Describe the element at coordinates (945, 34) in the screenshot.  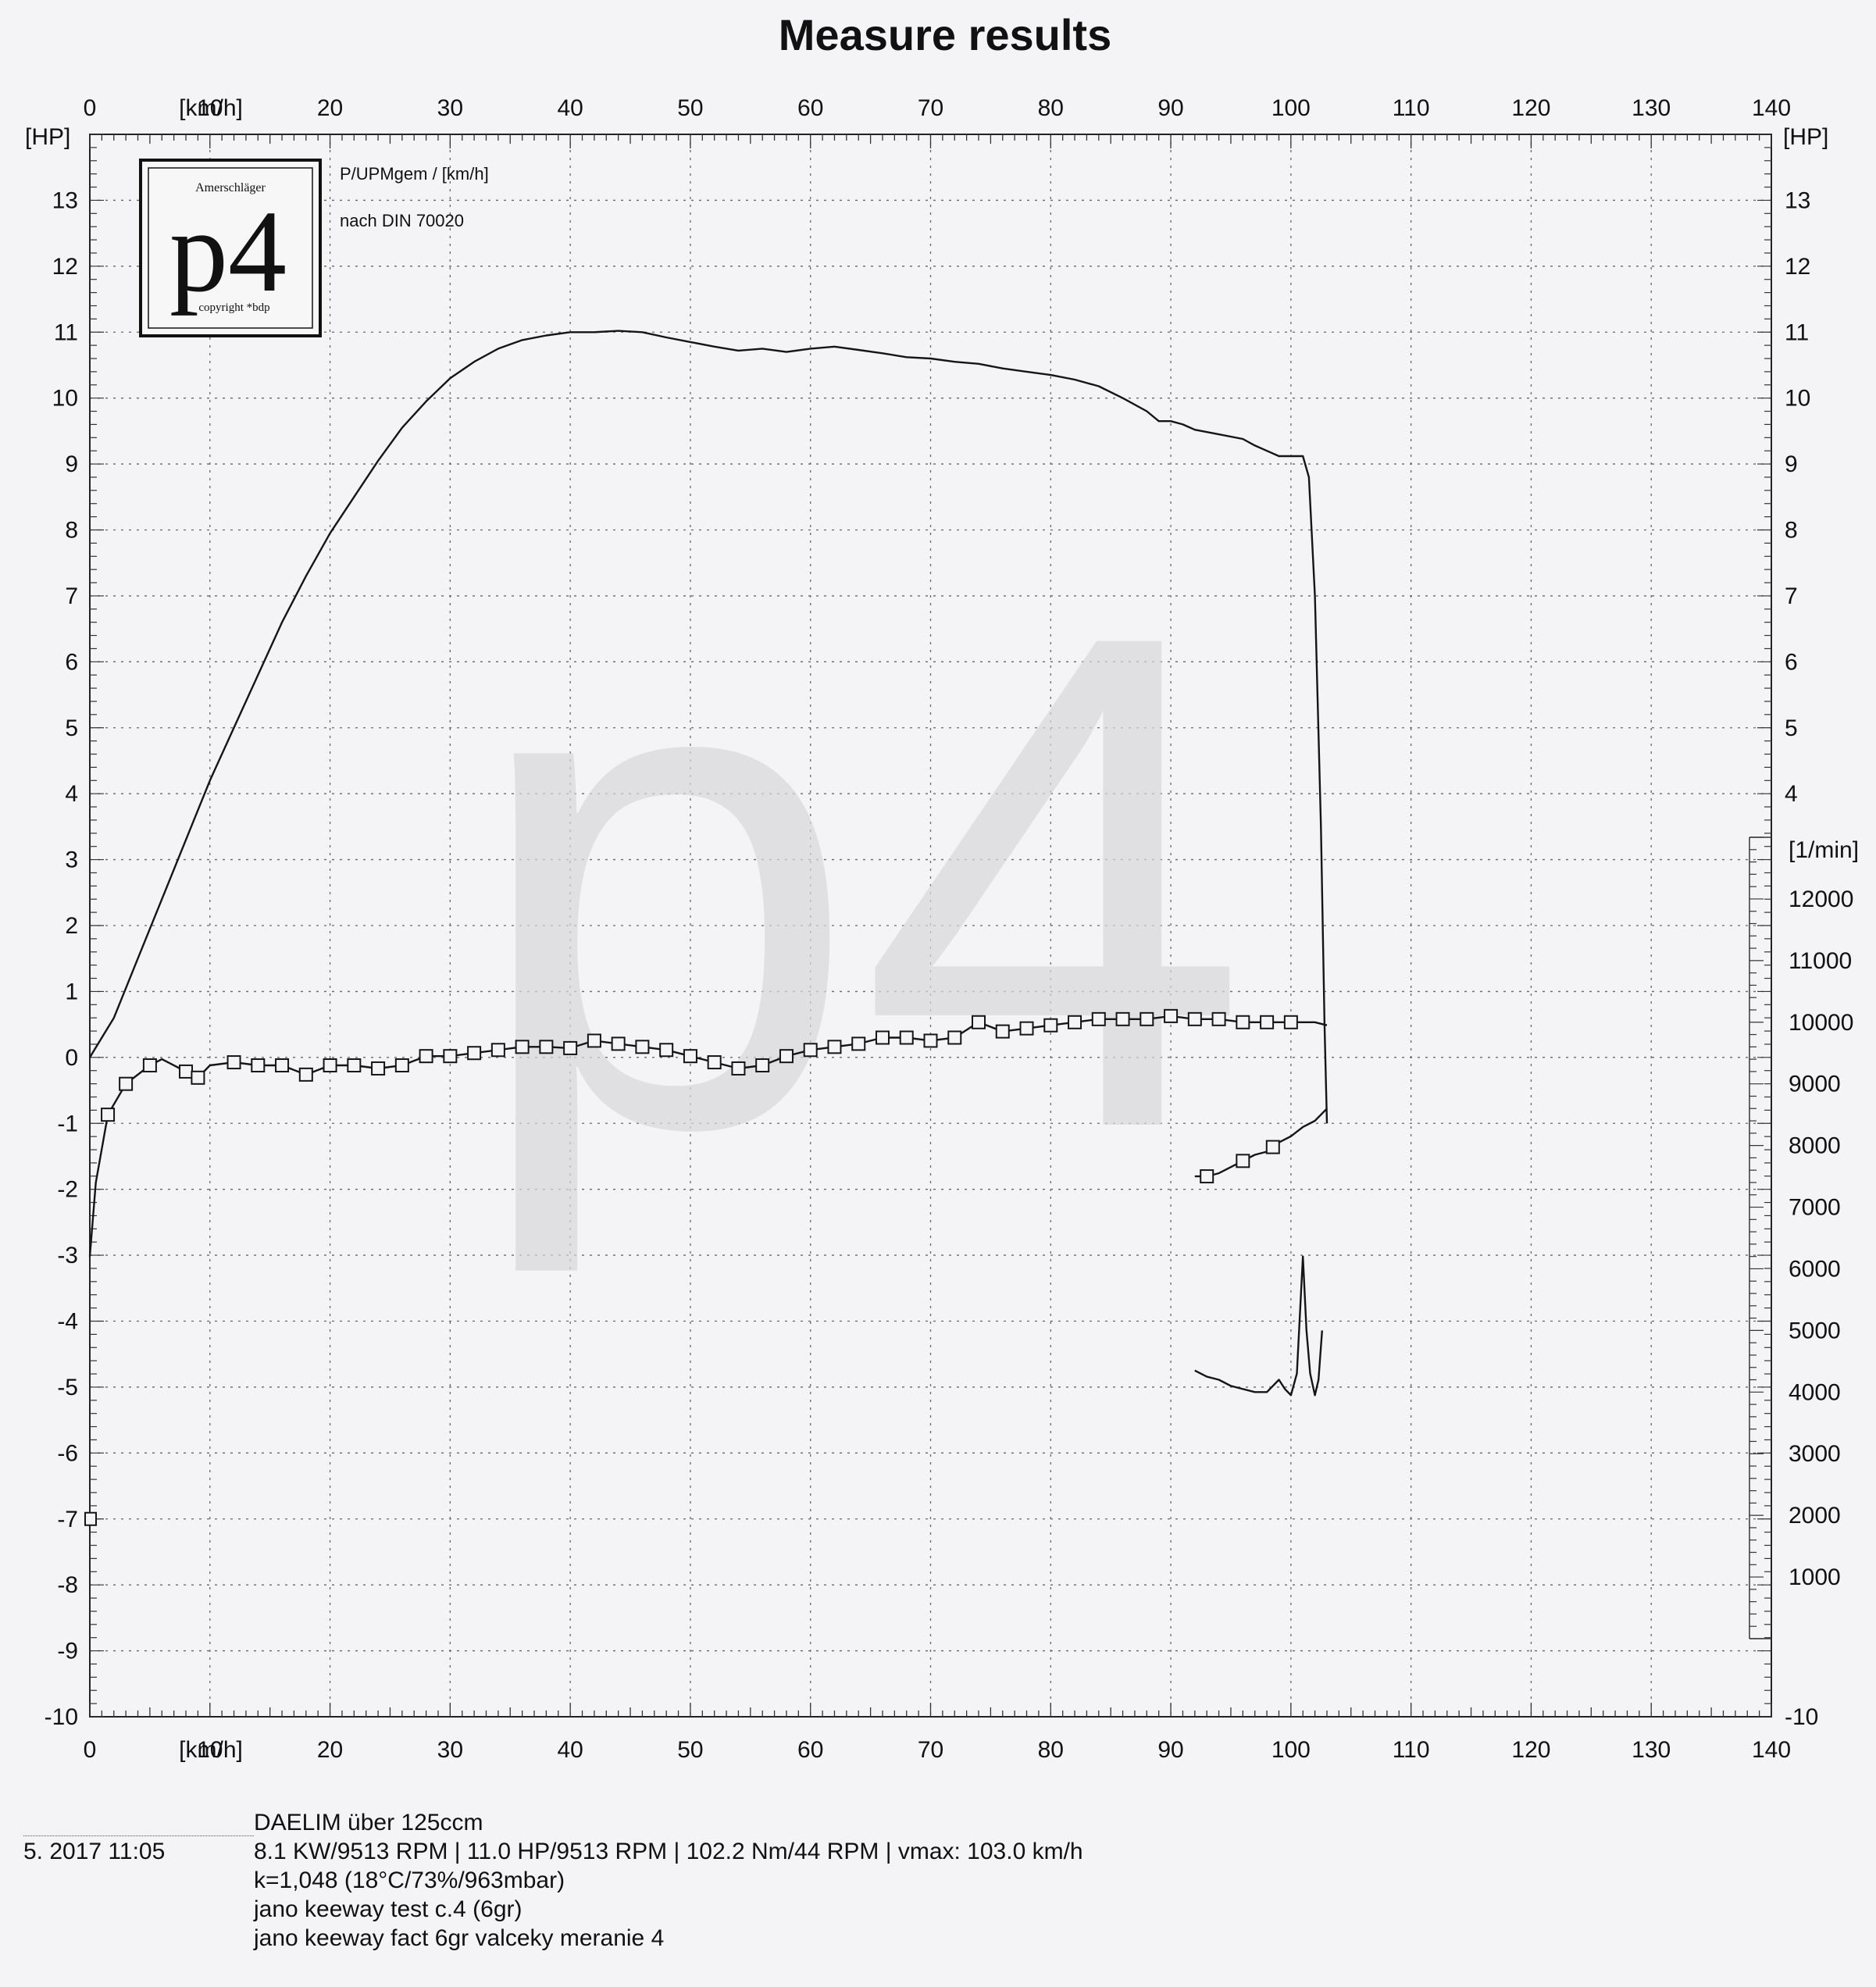
I see `chart-title: Measure results` at that location.